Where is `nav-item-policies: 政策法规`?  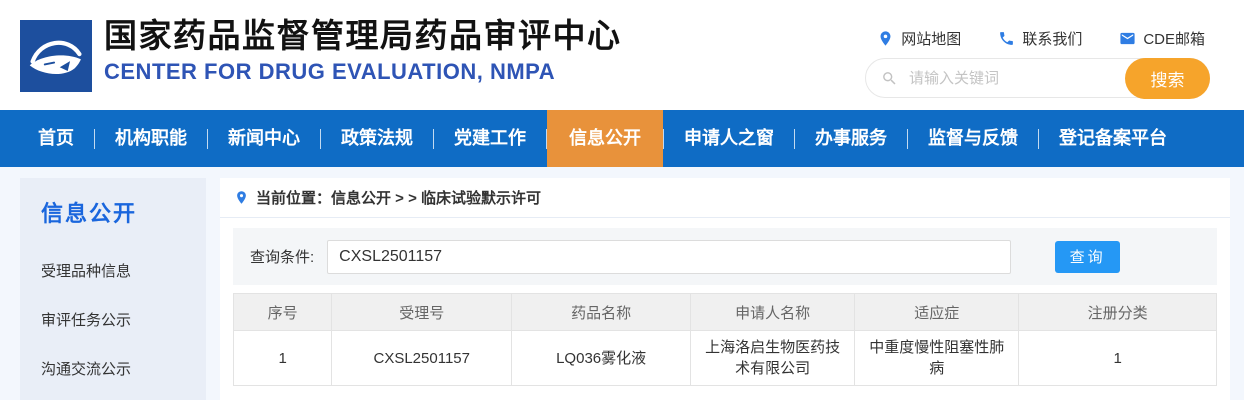
nav-item-policies: 政策法规 is located at coordinates (377, 138).